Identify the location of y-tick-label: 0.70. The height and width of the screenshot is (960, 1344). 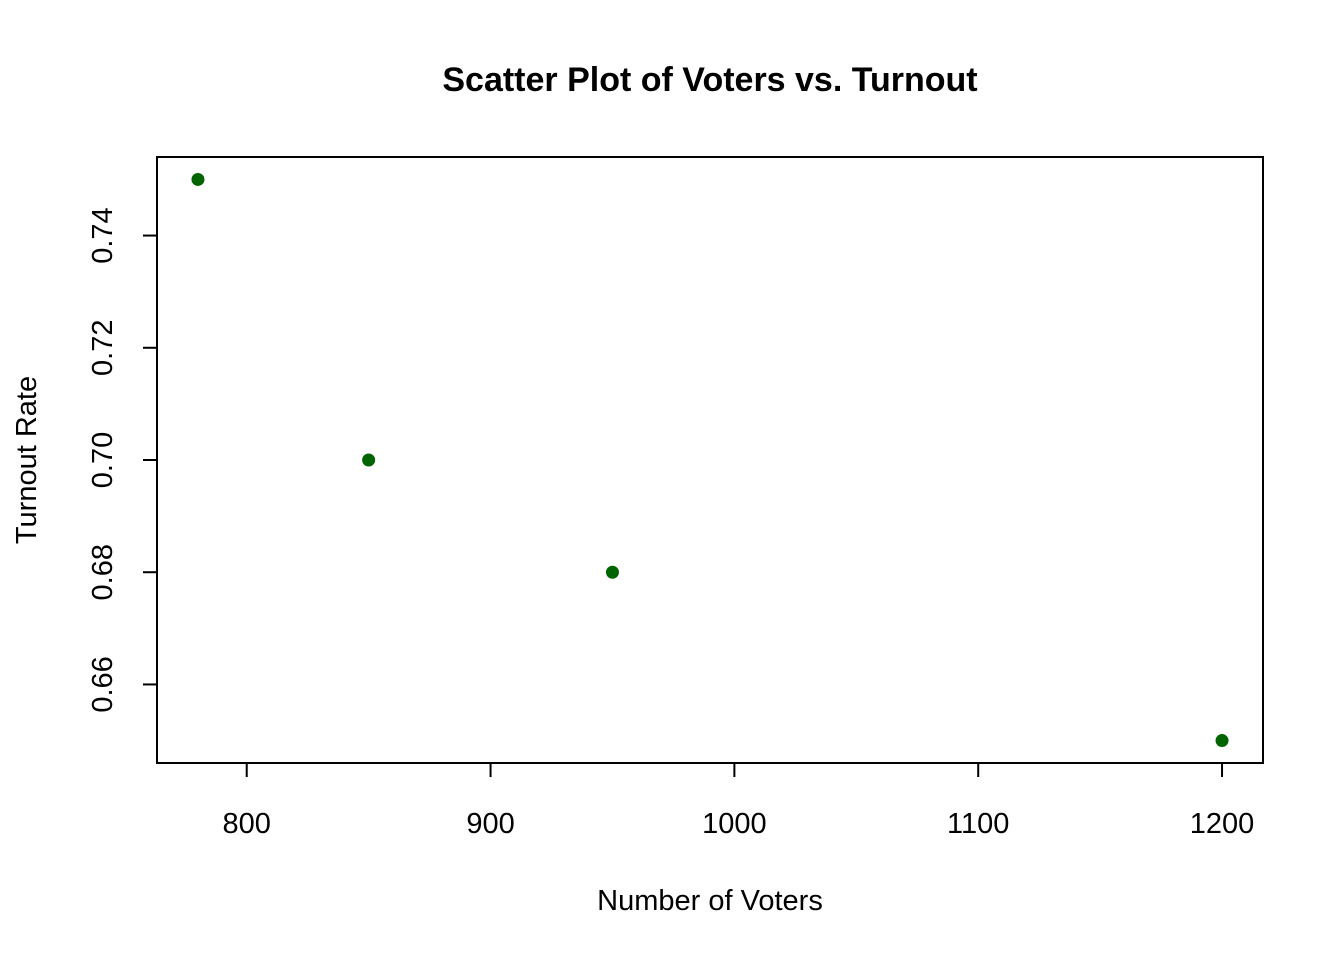
(103, 460).